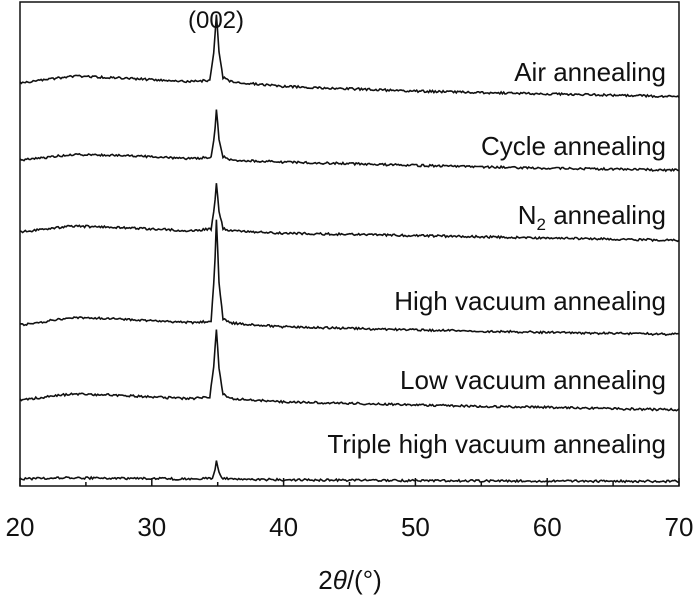 The height and width of the screenshot is (598, 700). I want to click on x-axis-ticks: 20 30 40 50 60 70, so click(350, 510).